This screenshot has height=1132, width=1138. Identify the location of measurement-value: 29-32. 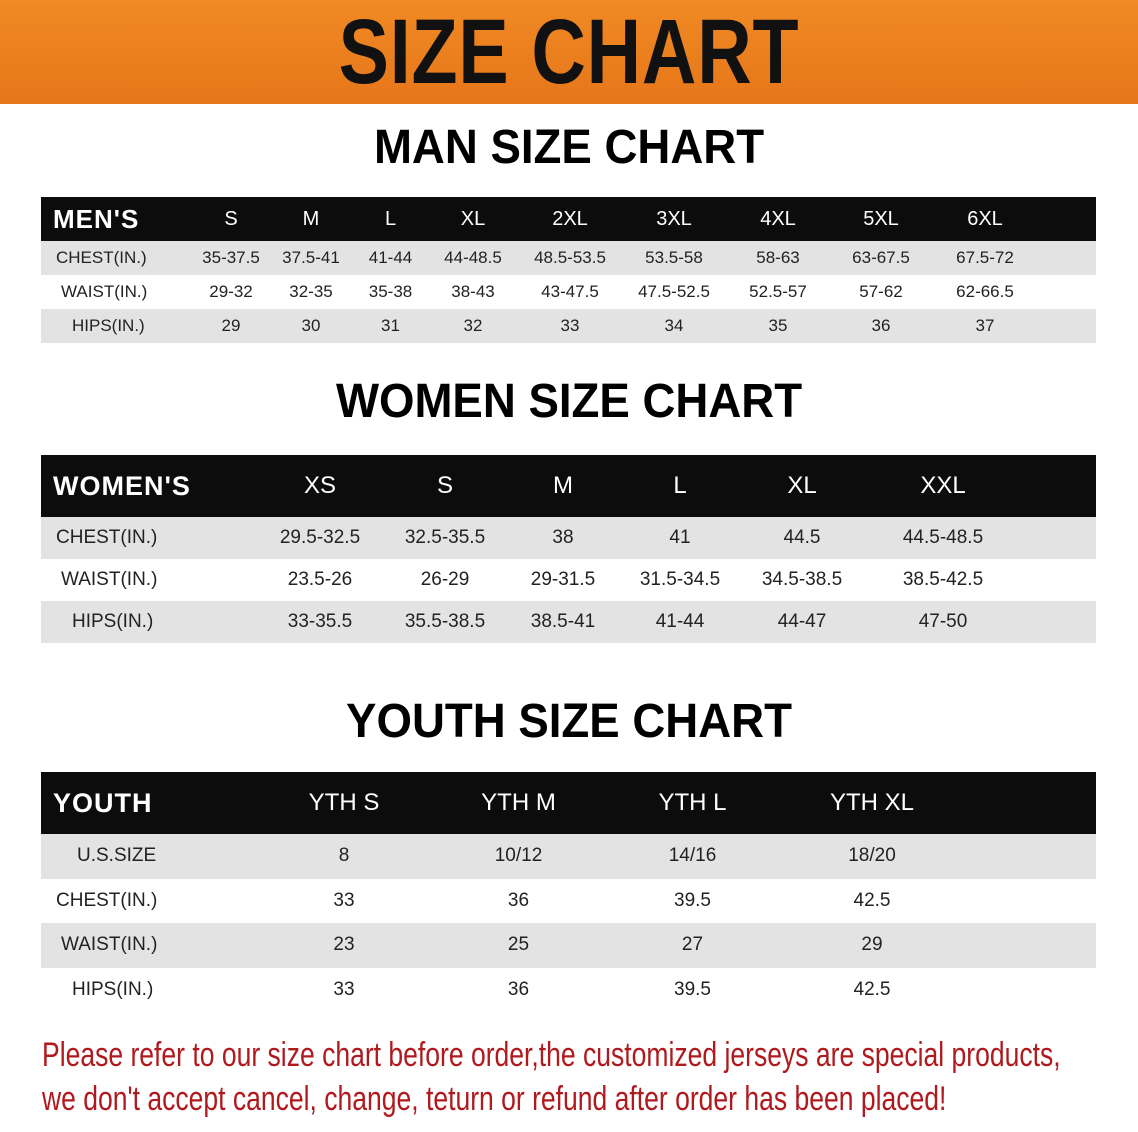
(231, 291).